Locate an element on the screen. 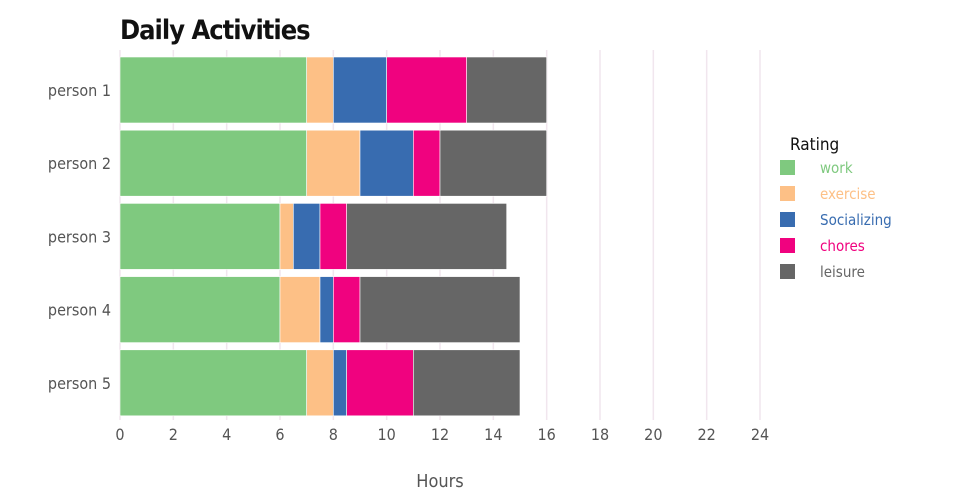 This screenshot has width=960, height=500. x-tick-label: 12 is located at coordinates (440, 434).